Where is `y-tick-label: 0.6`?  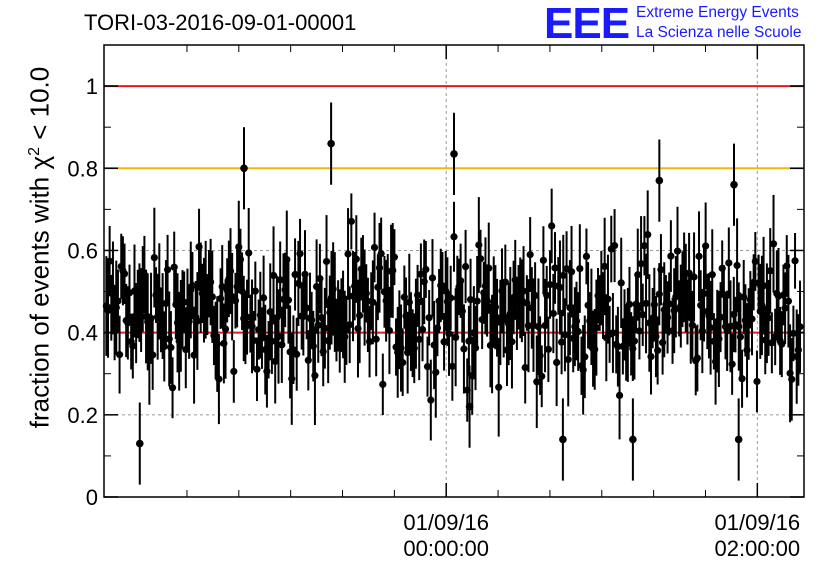 y-tick-label: 0.6 is located at coordinates (82, 250).